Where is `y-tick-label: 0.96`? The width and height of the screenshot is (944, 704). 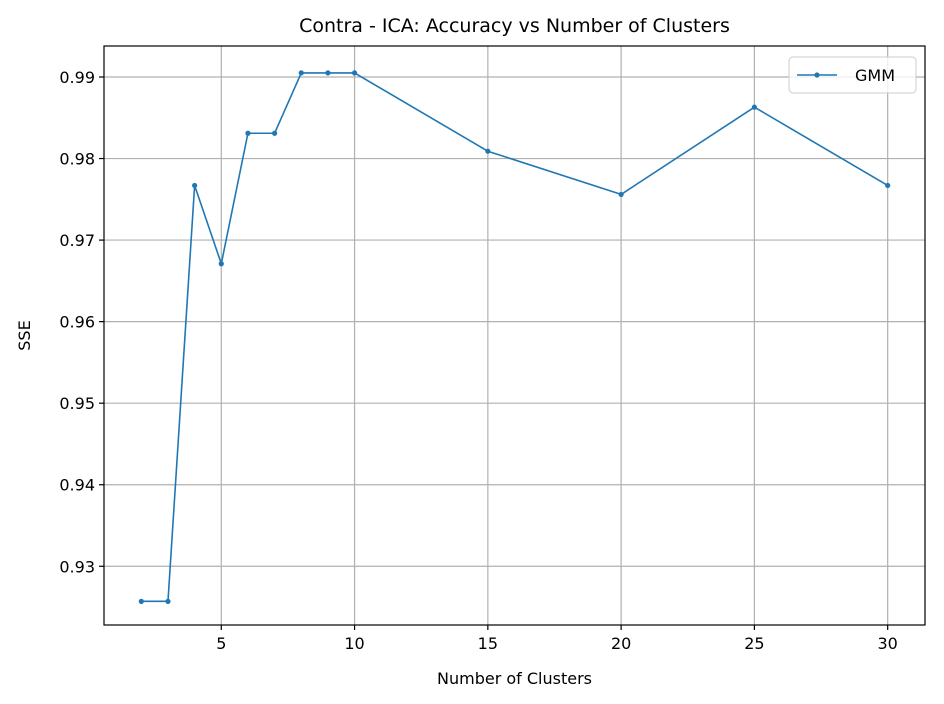
y-tick-label: 0.96 is located at coordinates (77, 322).